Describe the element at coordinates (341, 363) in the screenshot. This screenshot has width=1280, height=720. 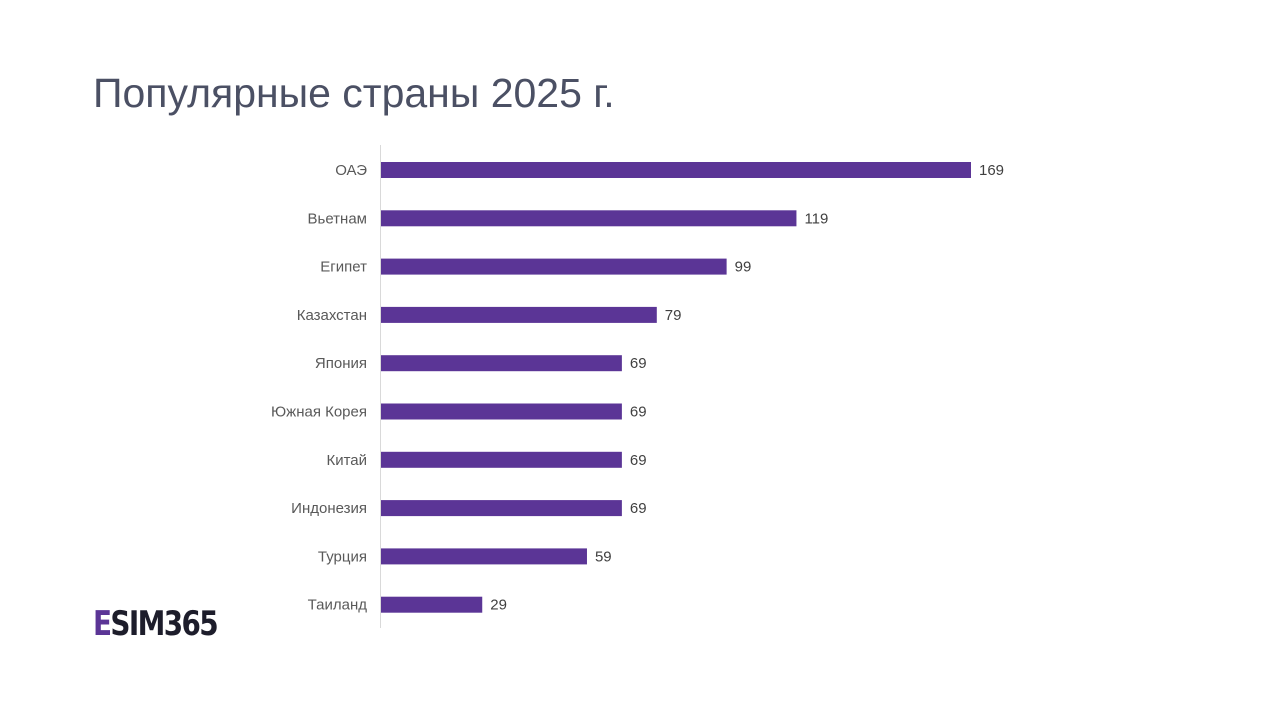
I see `category-label: Япония` at that location.